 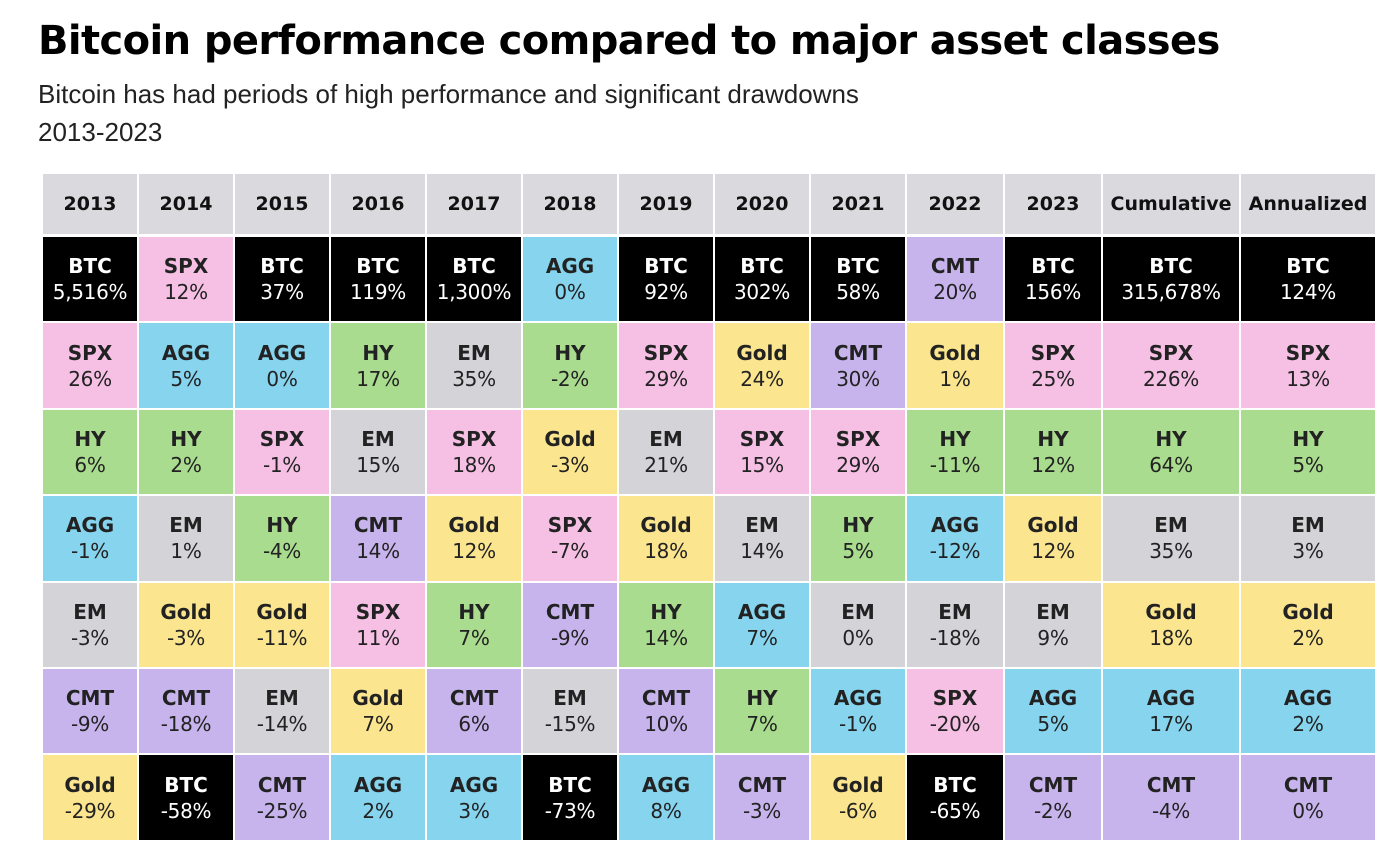 I want to click on return-value: 58%, so click(x=858, y=292).